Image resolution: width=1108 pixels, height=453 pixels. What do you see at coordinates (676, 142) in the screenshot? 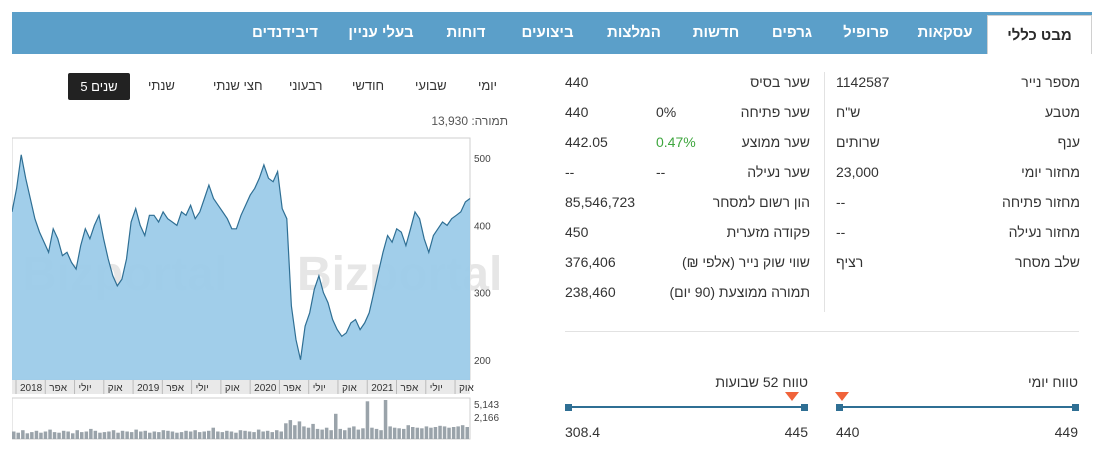
I see `average-change: 0.47%` at bounding box center [676, 142].